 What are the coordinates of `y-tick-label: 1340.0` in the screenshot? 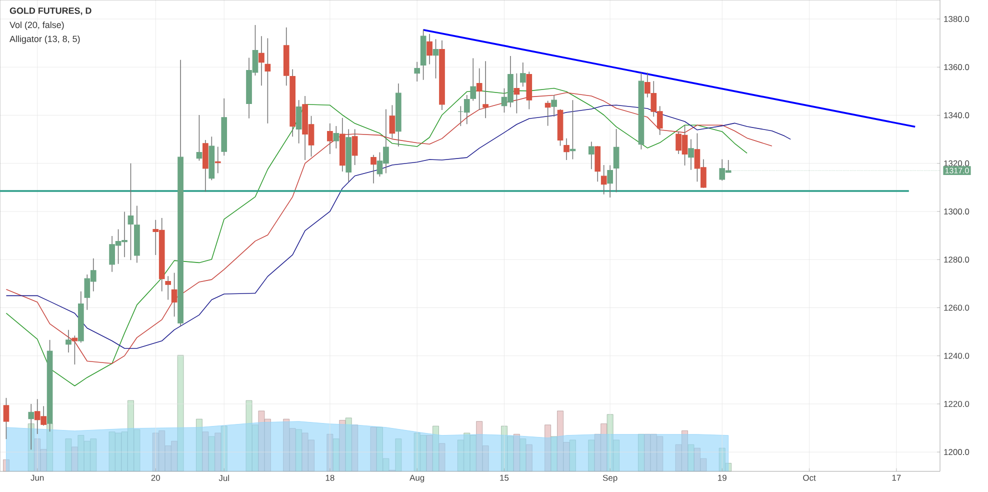 It's located at (957, 115).